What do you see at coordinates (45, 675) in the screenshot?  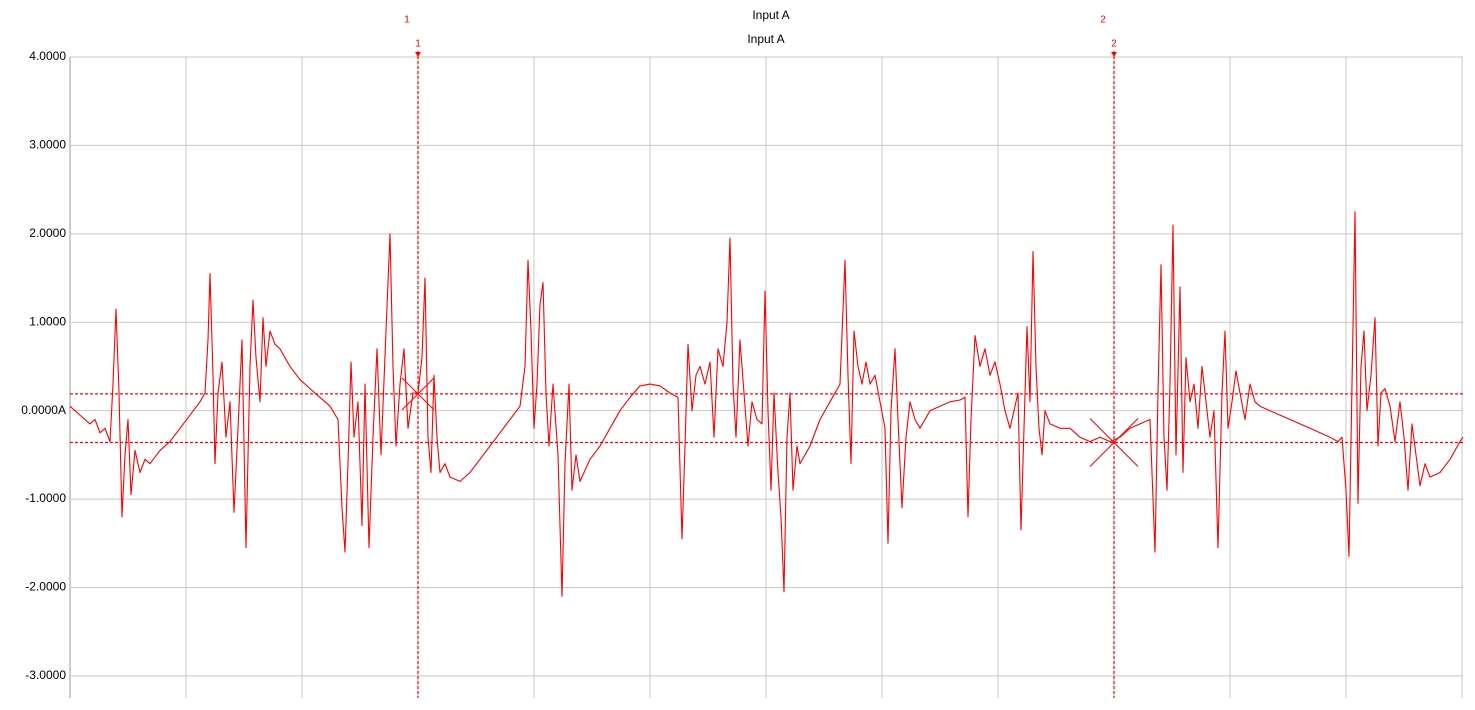 I see `y-tick-label: -3.0000` at bounding box center [45, 675].